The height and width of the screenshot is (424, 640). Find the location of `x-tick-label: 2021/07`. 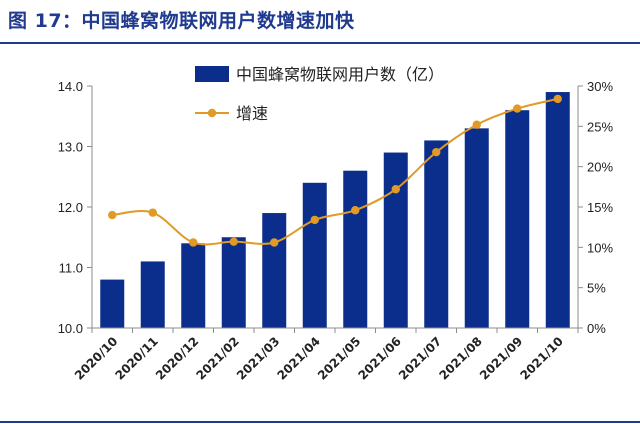

x-tick-label: 2021/07 is located at coordinates (420, 358).